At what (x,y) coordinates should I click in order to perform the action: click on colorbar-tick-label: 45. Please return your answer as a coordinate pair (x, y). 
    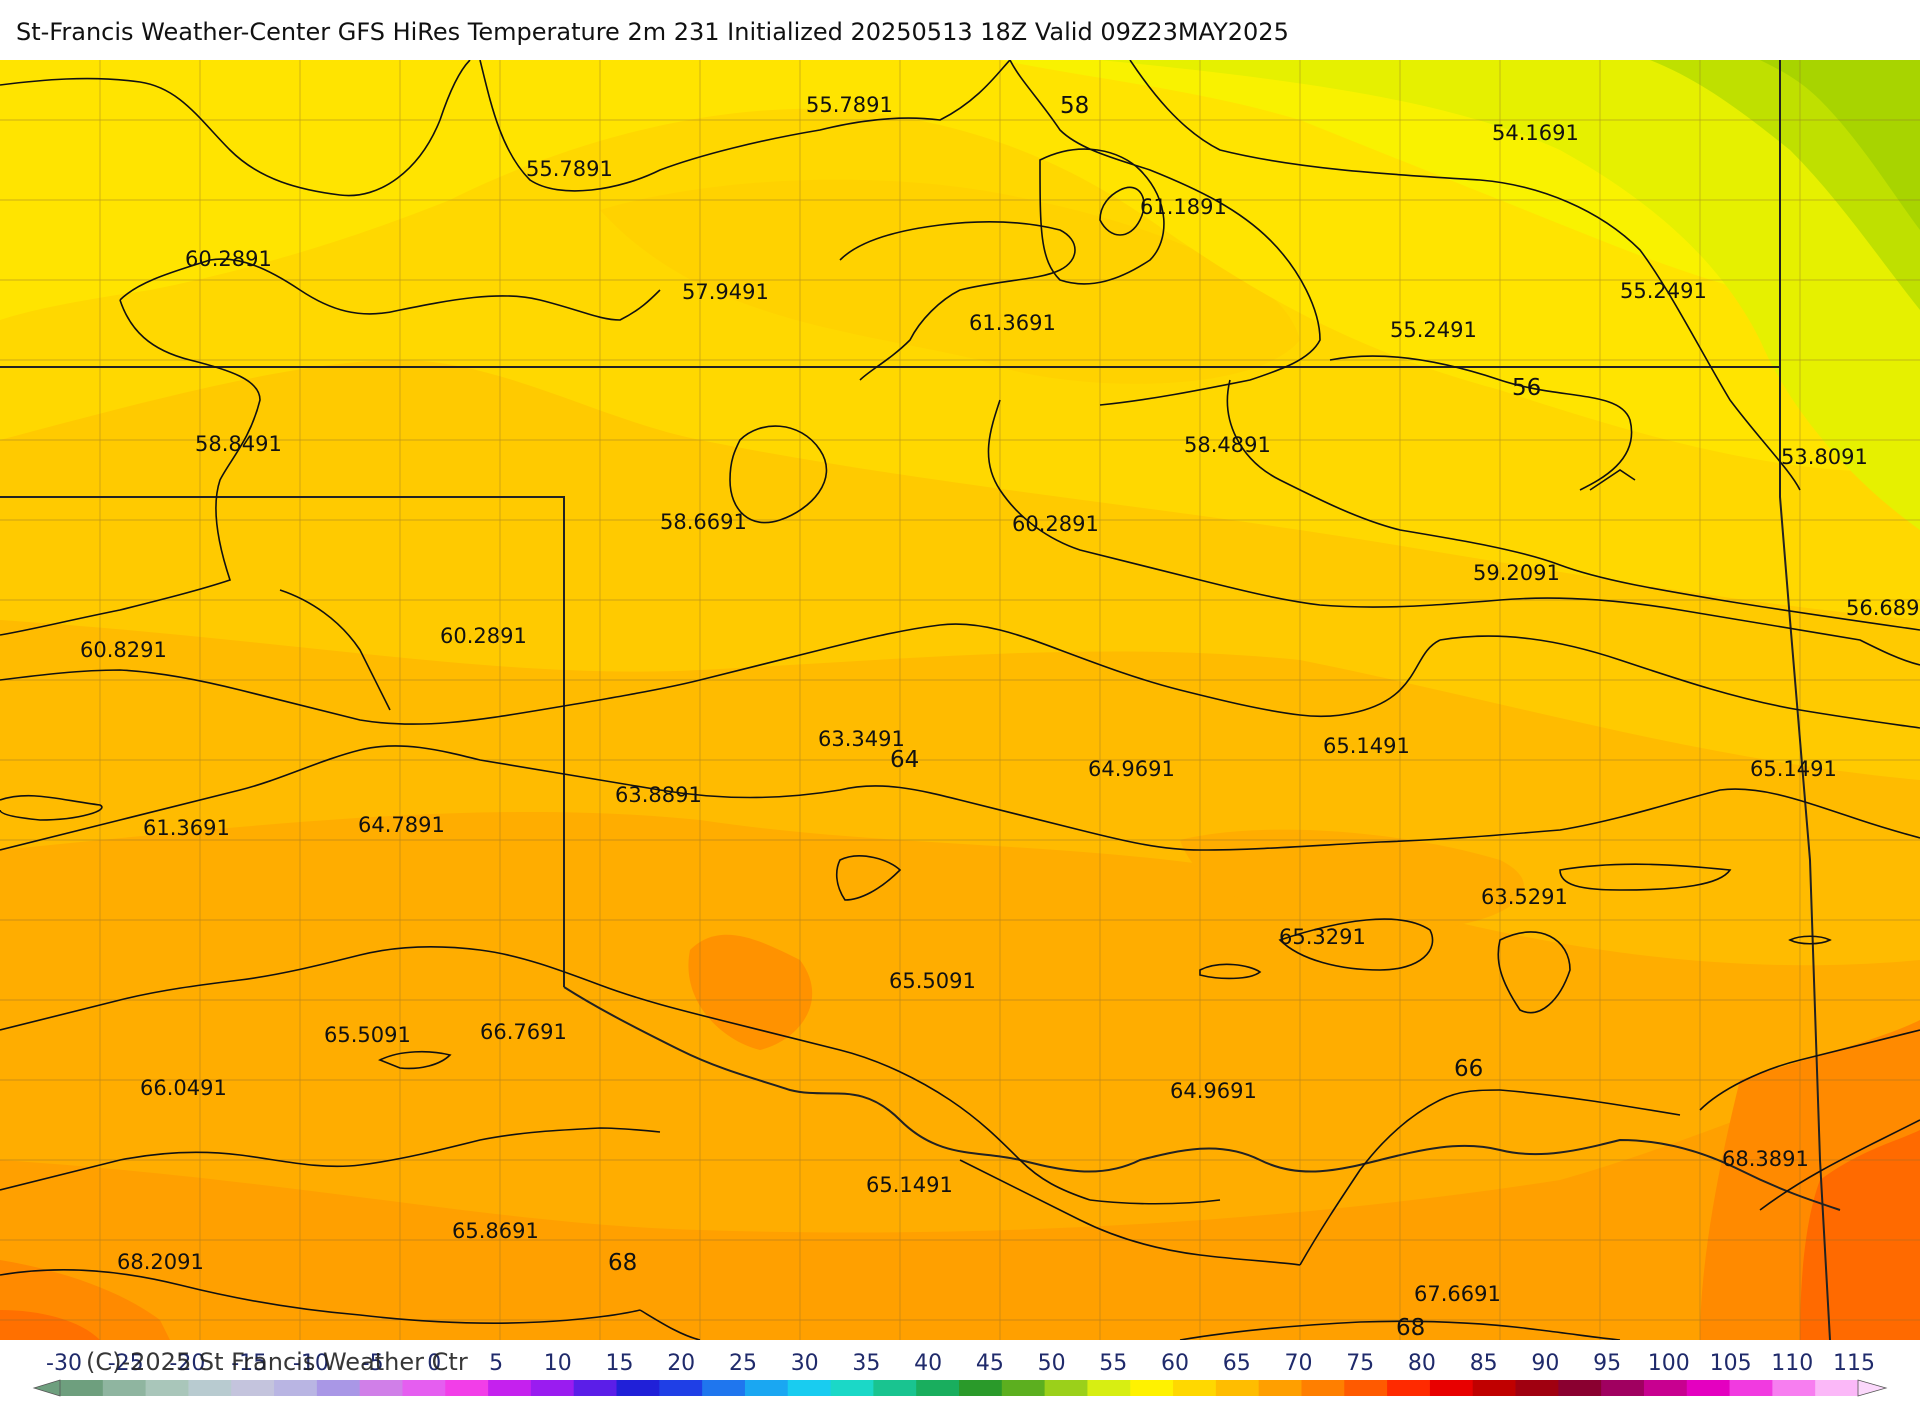
    Looking at the image, I should click on (990, 1363).